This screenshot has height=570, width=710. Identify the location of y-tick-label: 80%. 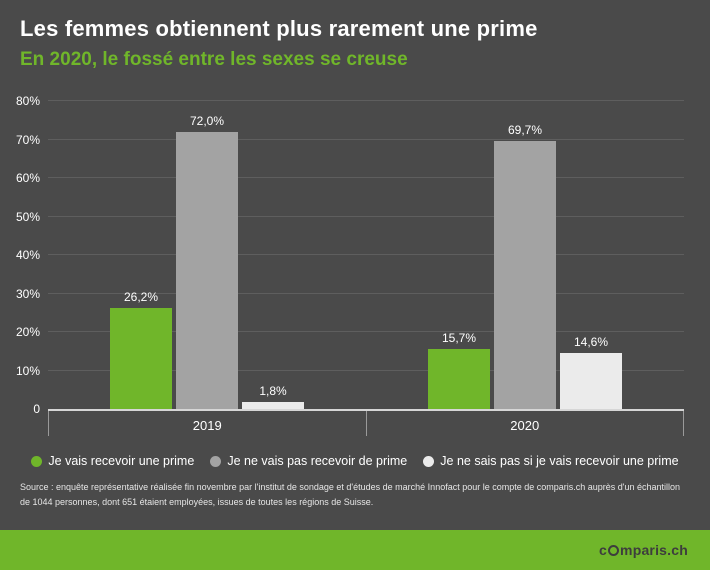
(27, 101).